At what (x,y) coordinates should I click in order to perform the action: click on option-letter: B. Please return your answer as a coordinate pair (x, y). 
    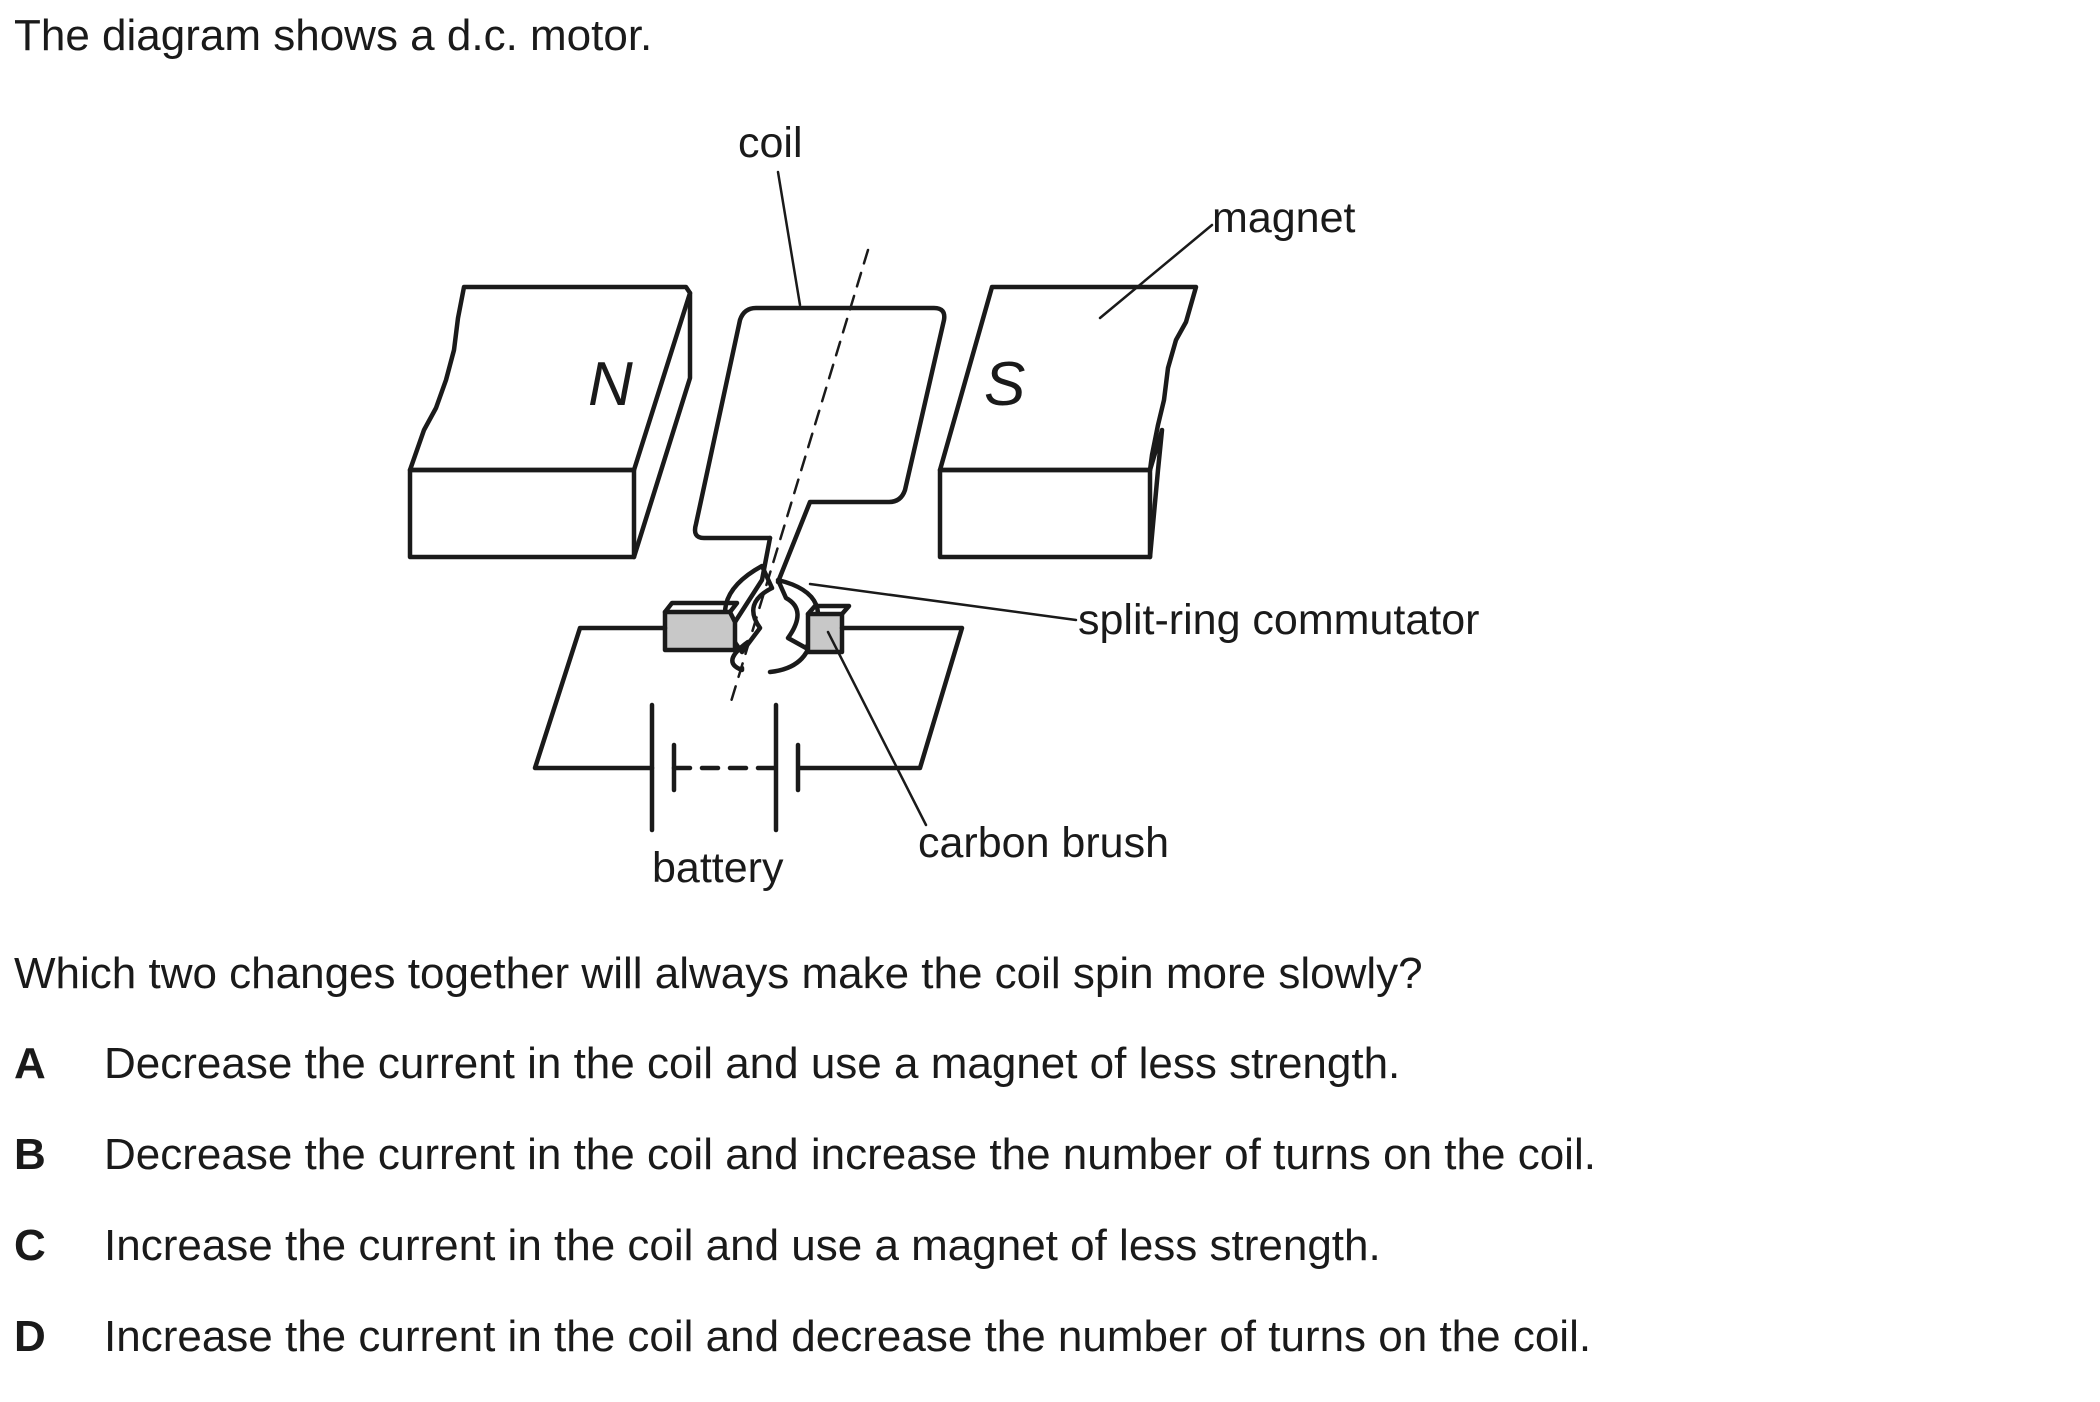
    Looking at the image, I should click on (30, 1154).